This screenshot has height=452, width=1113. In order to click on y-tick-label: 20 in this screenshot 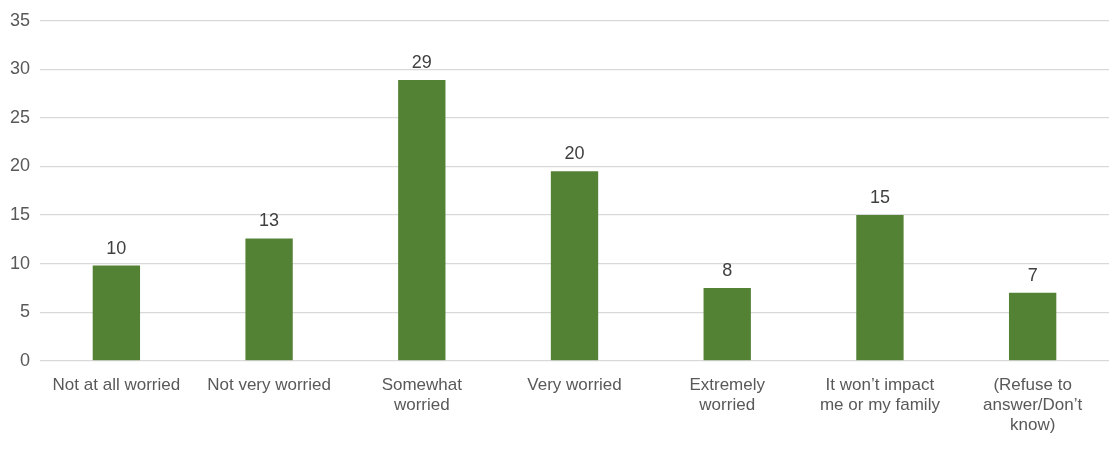, I will do `click(20, 165)`.